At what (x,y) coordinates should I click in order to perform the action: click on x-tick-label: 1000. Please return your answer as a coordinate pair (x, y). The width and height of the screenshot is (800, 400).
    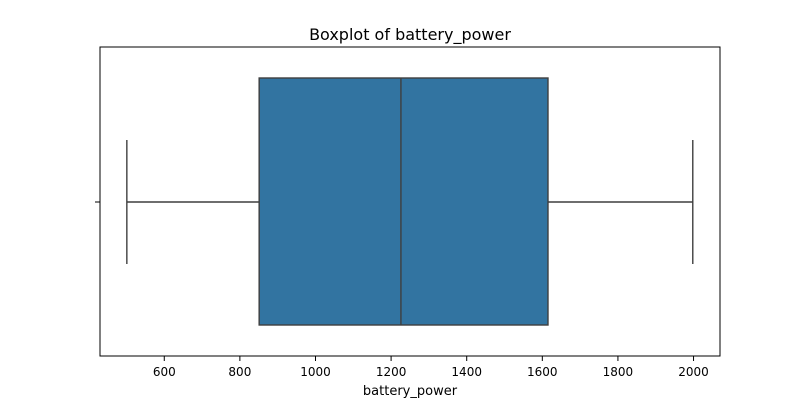
    Looking at the image, I should click on (315, 372).